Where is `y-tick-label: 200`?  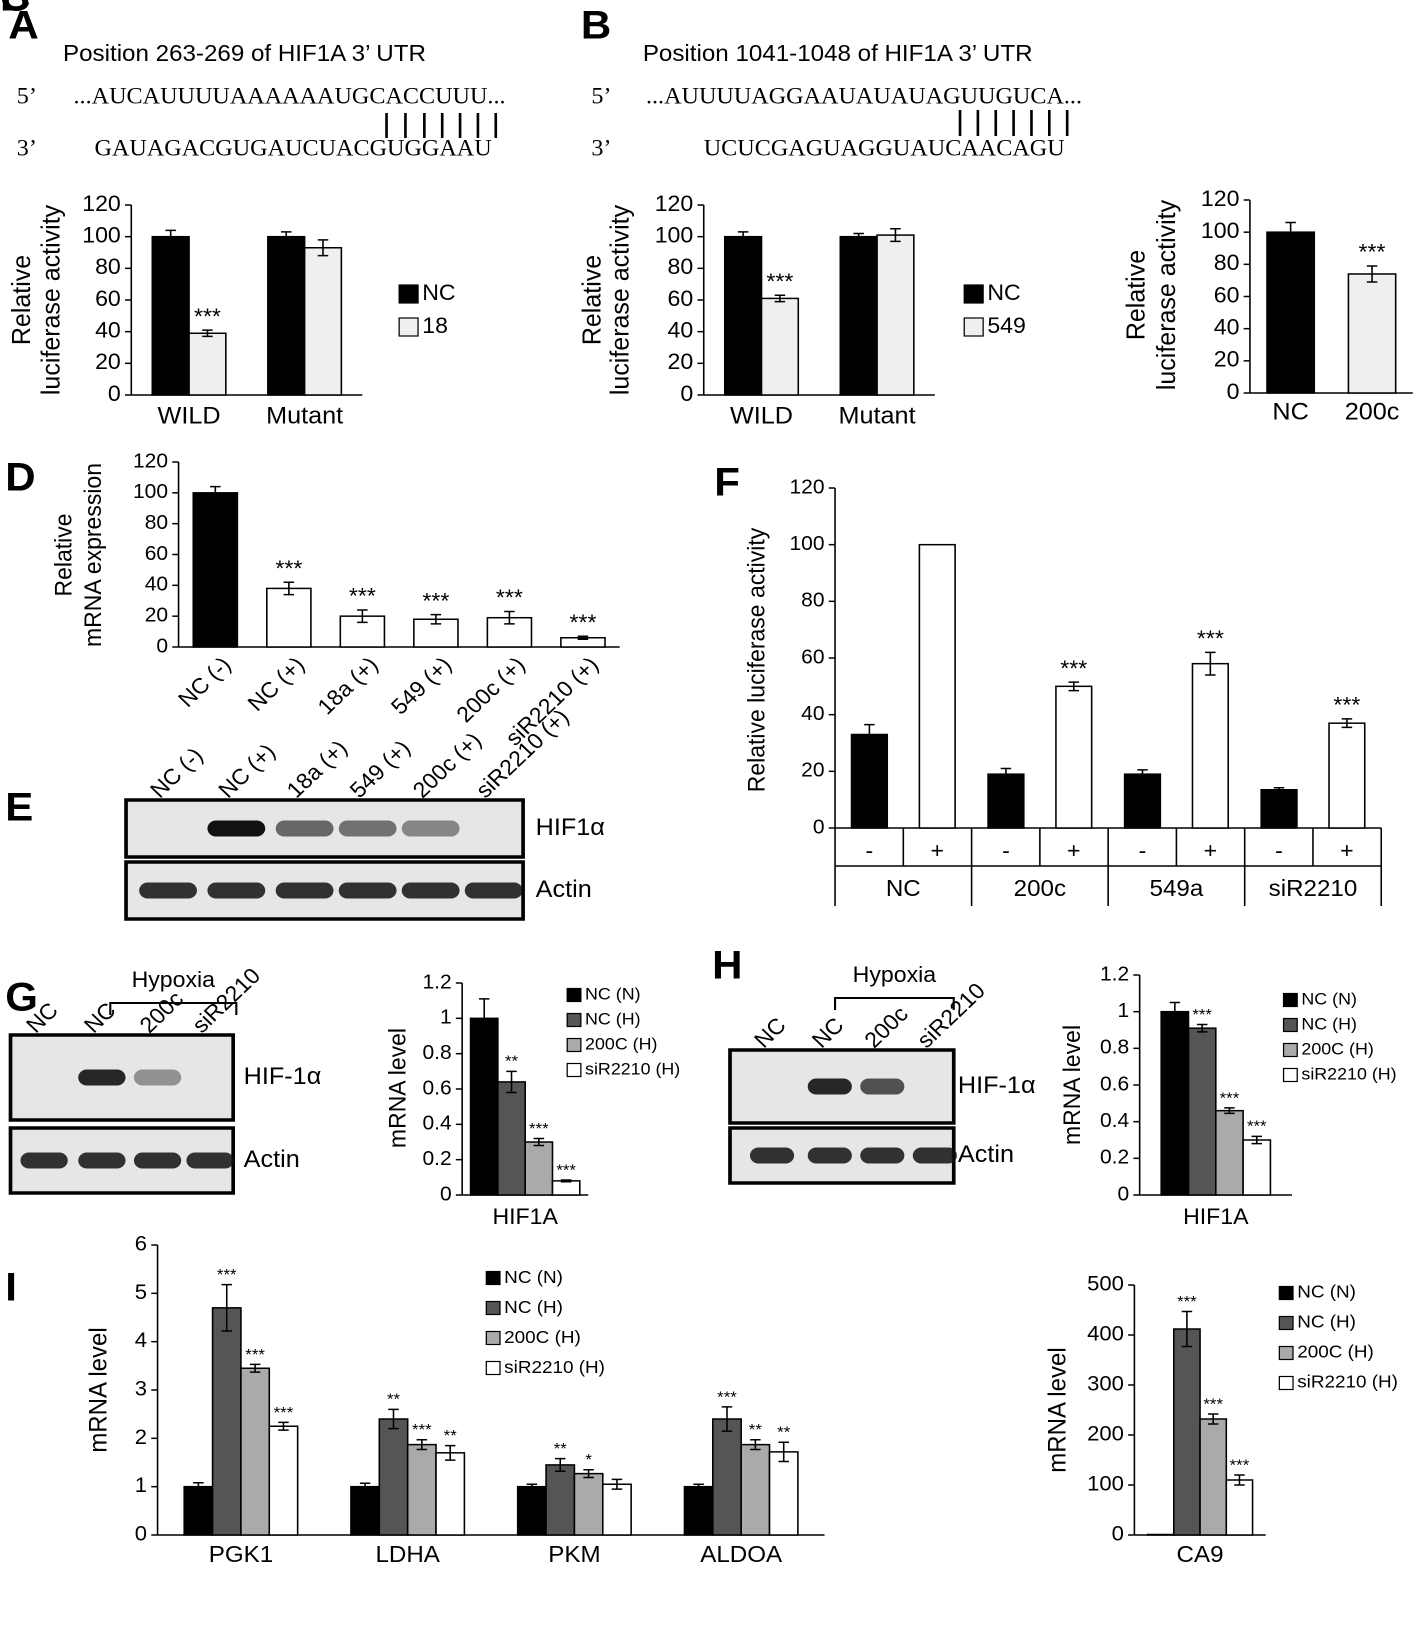 y-tick-label: 200 is located at coordinates (1105, 1433).